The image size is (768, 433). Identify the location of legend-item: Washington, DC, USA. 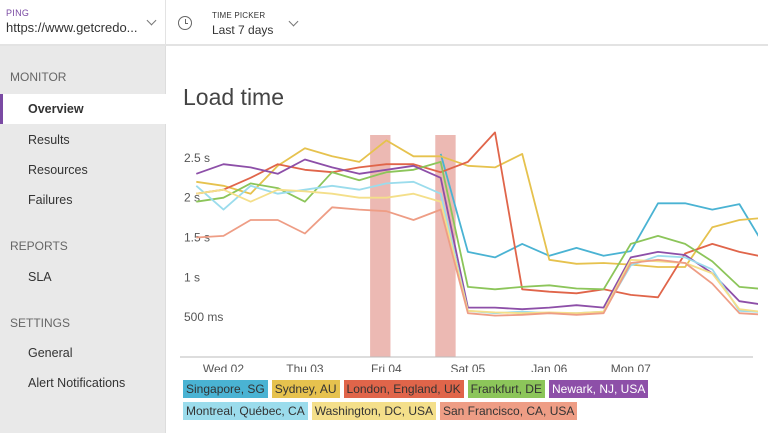
(373, 411).